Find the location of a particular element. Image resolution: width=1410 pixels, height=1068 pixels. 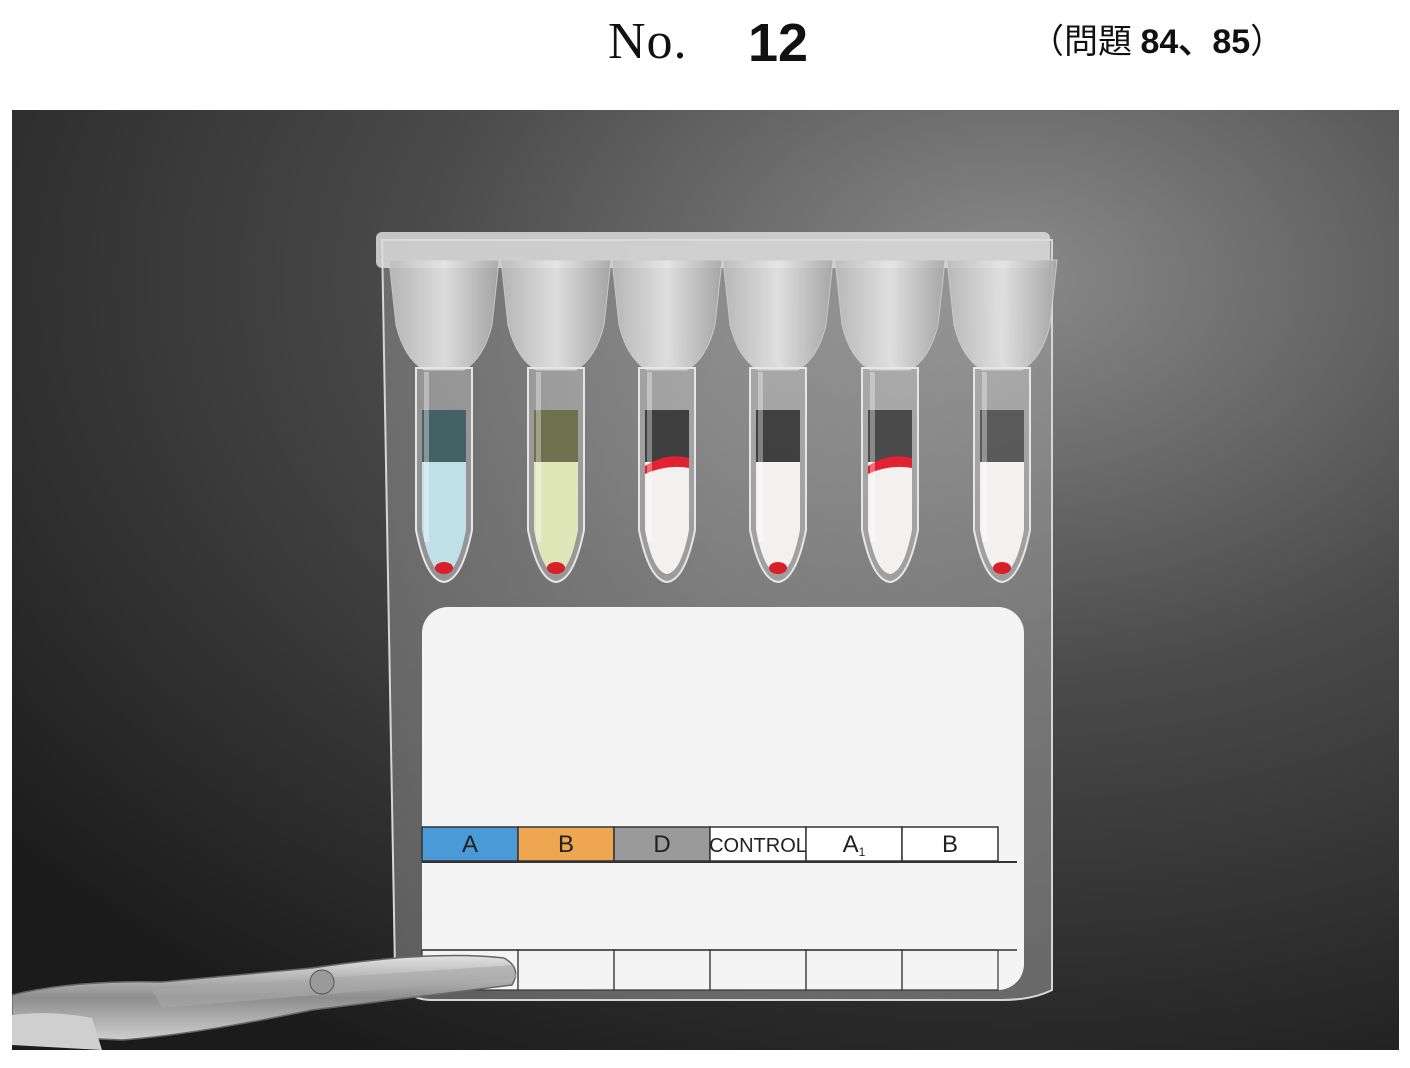

ref-open: （問題 is located at coordinates (1085, 42).